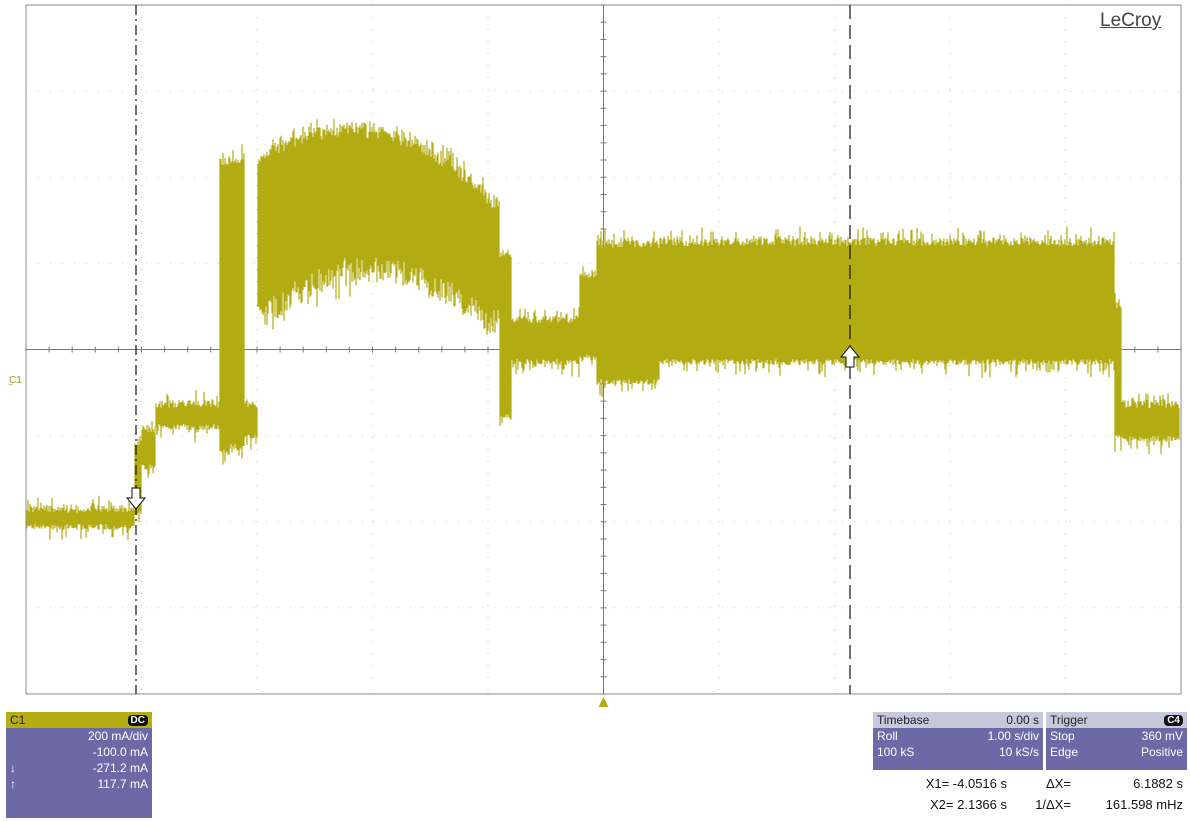 The image size is (1190, 821). Describe the element at coordinates (117, 736) in the screenshot. I see `scale-value: 200 mA/div` at that location.